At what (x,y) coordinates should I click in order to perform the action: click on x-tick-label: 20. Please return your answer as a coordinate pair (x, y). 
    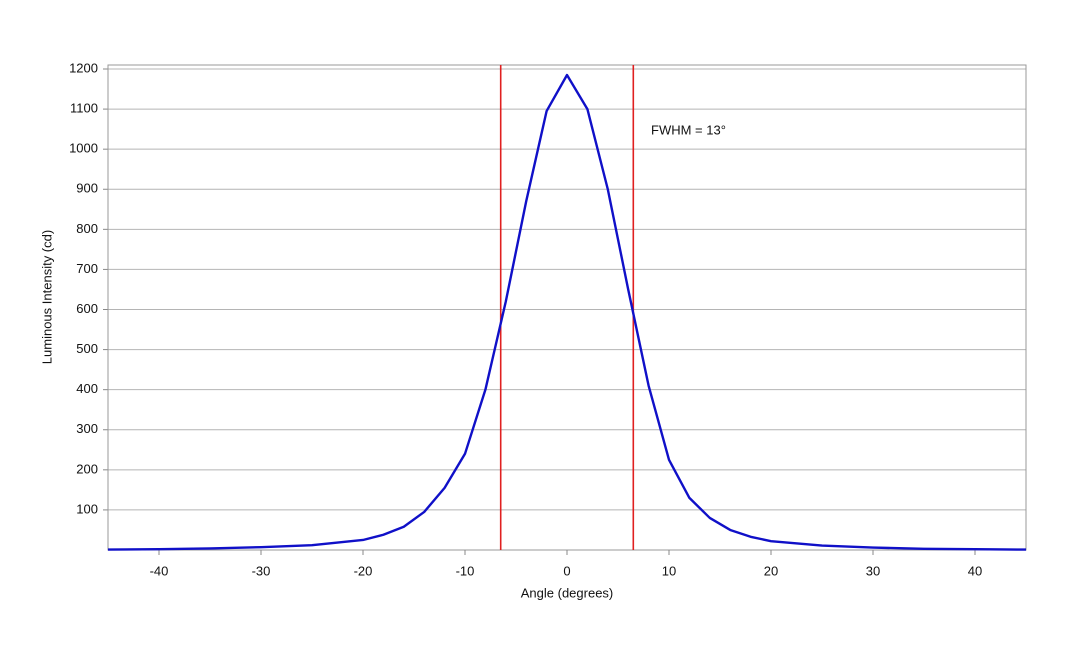
    Looking at the image, I should click on (771, 570).